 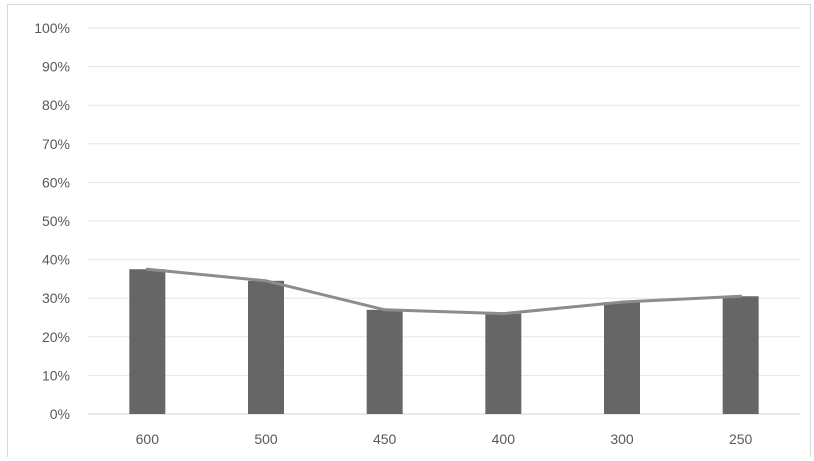 What do you see at coordinates (56, 375) in the screenshot?
I see `y-tick-label: 10%` at bounding box center [56, 375].